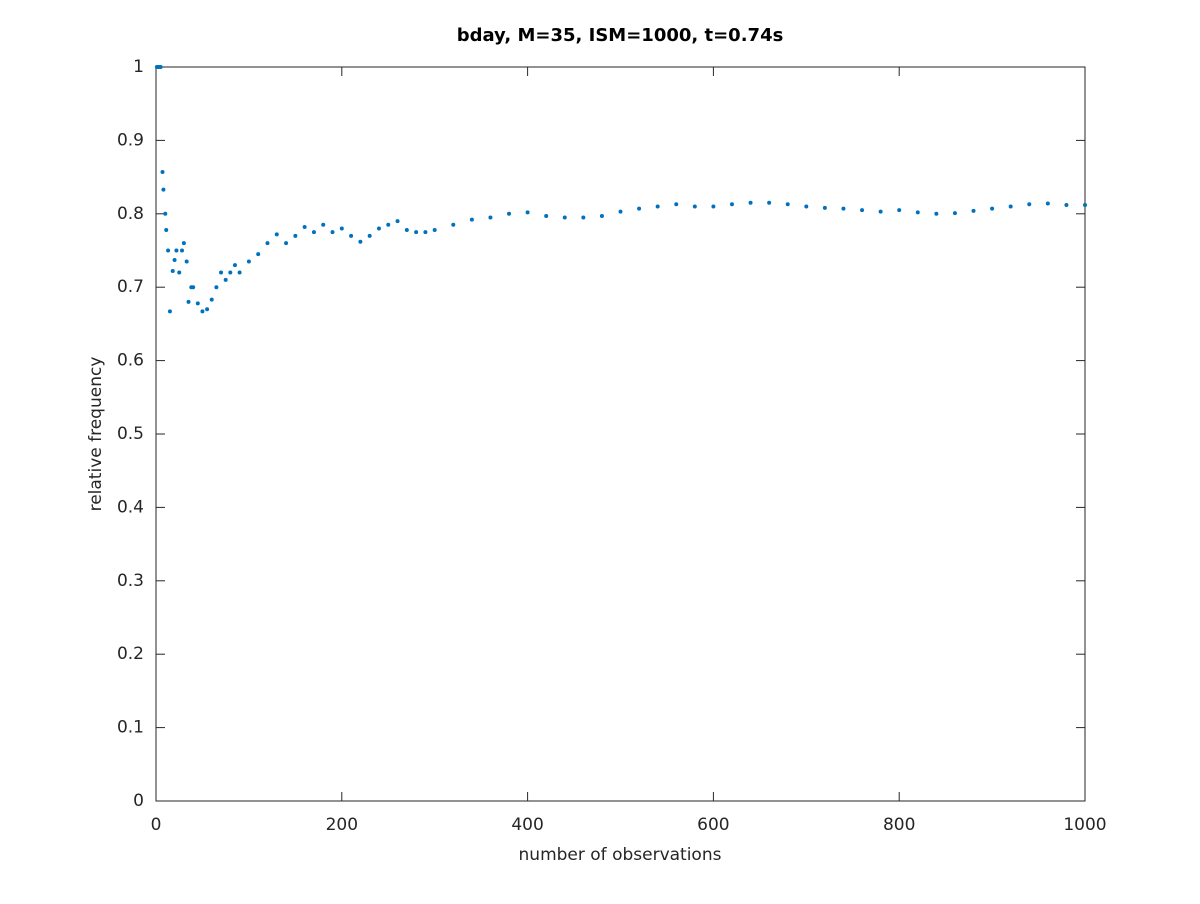 This screenshot has height=904, width=1200. Describe the element at coordinates (156, 825) in the screenshot. I see `x-tick-label: 0` at that location.